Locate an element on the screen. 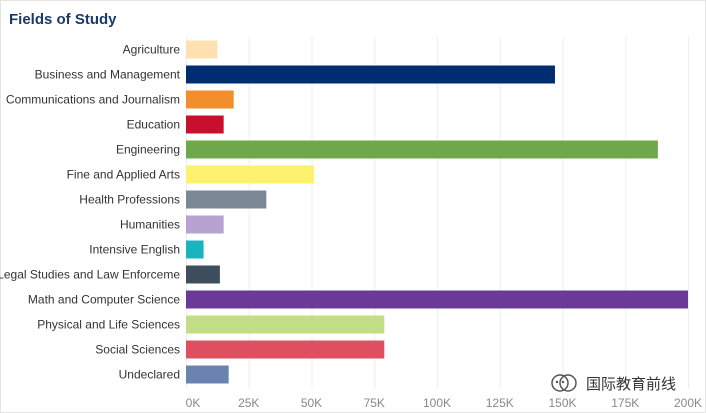 This screenshot has width=706, height=413. x-tick-label: 125K is located at coordinates (500, 403).